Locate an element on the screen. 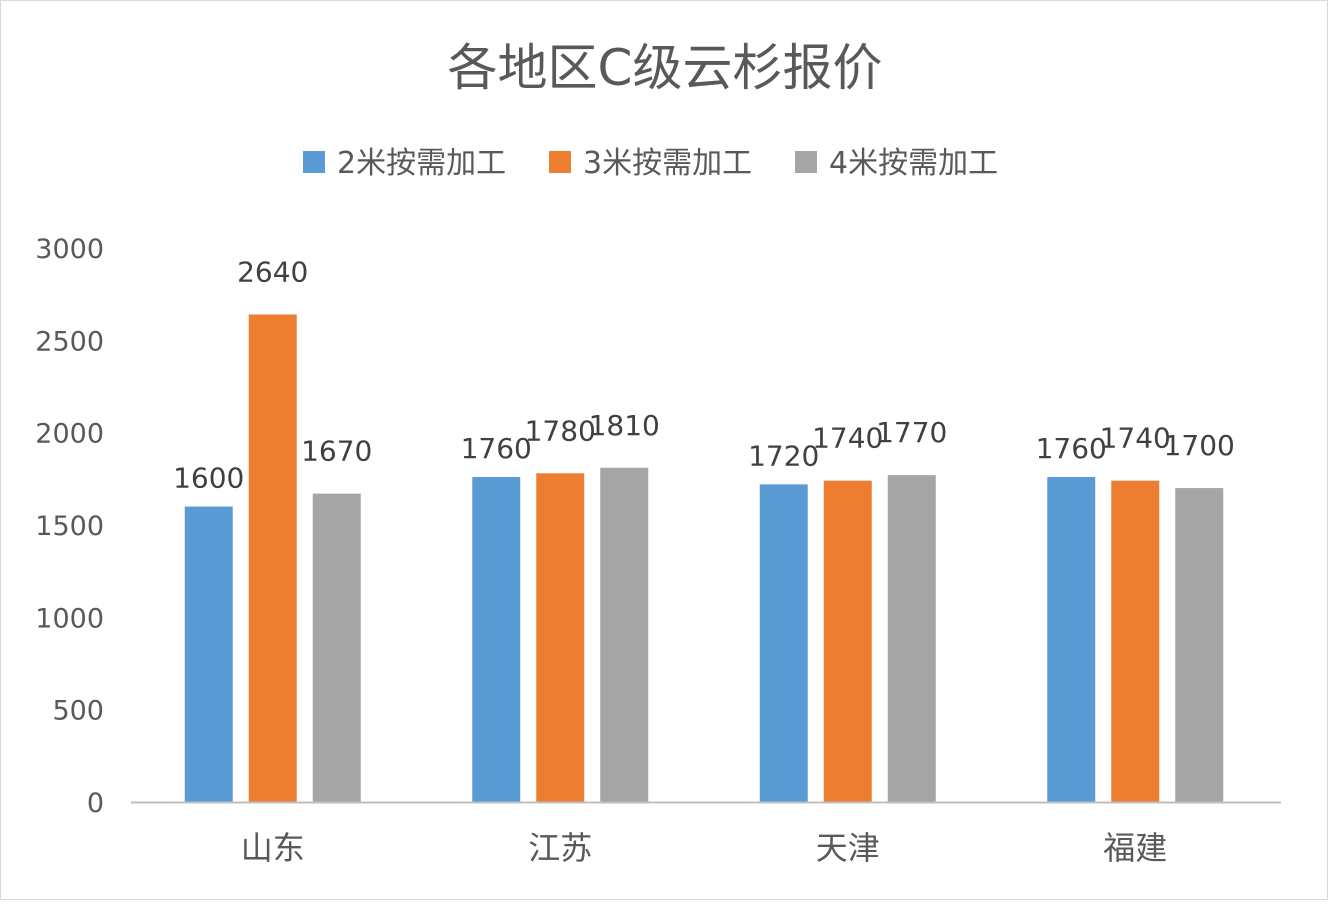 The height and width of the screenshot is (905, 1328). x-category-label: 天津 is located at coordinates (848, 848).